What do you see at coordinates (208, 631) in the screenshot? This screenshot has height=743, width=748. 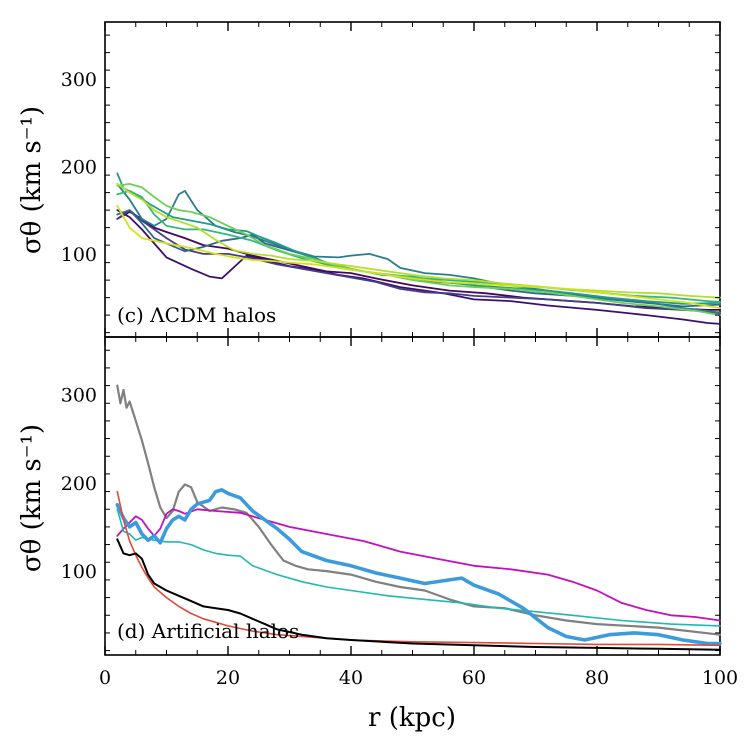 I see `panel-d-label: (d) Artificial halos` at bounding box center [208, 631].